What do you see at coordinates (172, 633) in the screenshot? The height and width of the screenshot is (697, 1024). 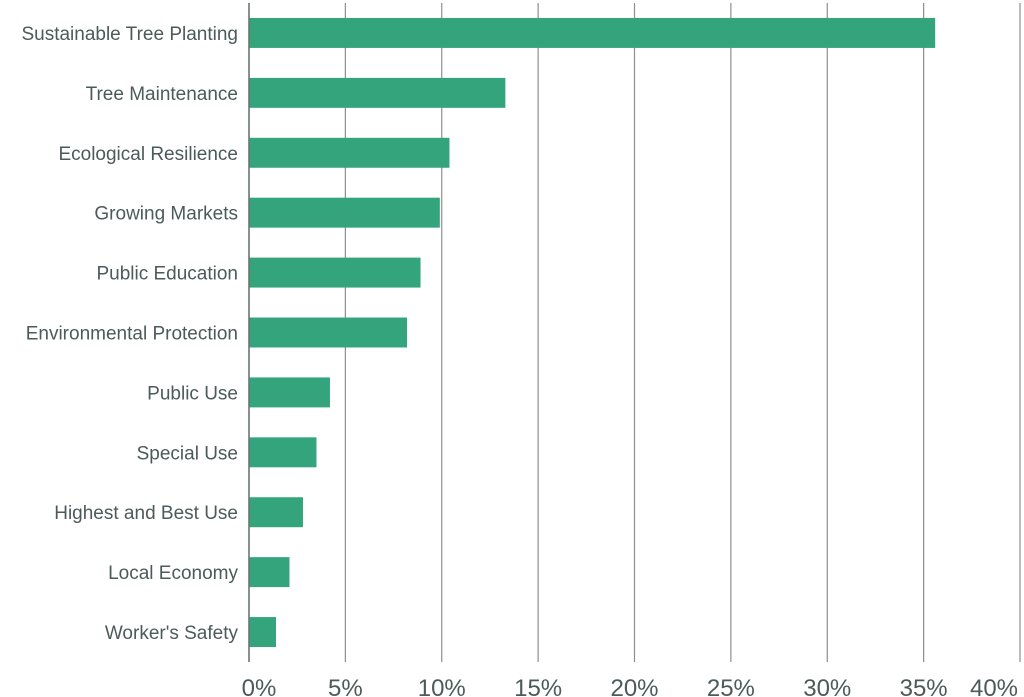 I see `category-label: Worker's Safety` at bounding box center [172, 633].